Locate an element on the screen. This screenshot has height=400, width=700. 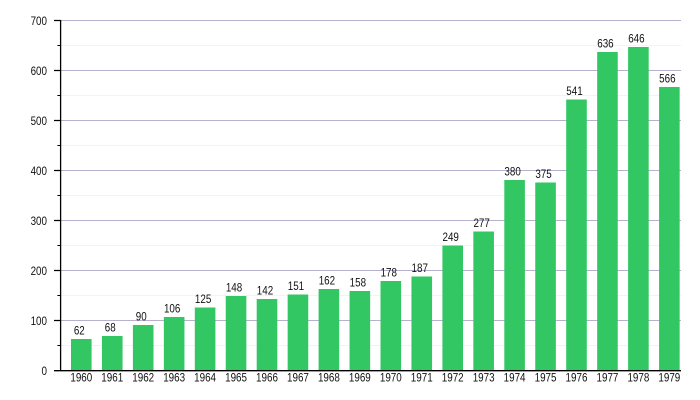
svg-text: 178 is located at coordinates (389, 274).